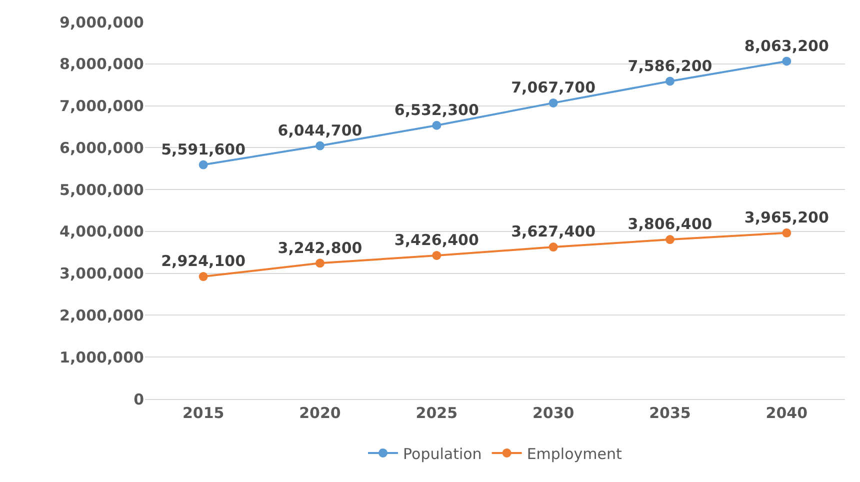 The height and width of the screenshot is (482, 860). Describe the element at coordinates (670, 65) in the screenshot. I see `data-label: 7,586,200` at that location.